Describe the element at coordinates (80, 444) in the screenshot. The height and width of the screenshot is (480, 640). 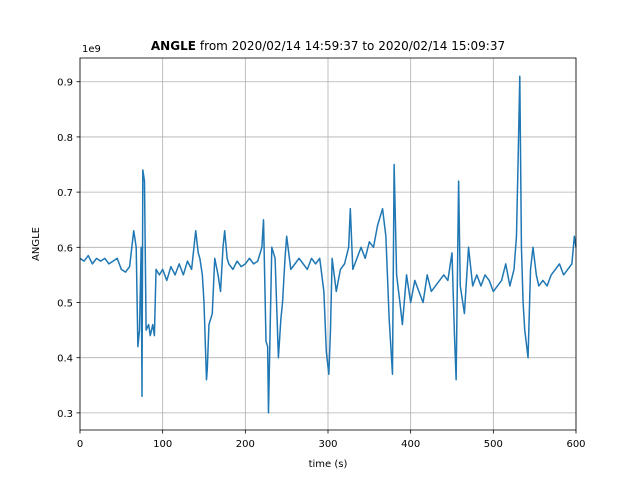
I see `x-tick-label: 0` at that location.